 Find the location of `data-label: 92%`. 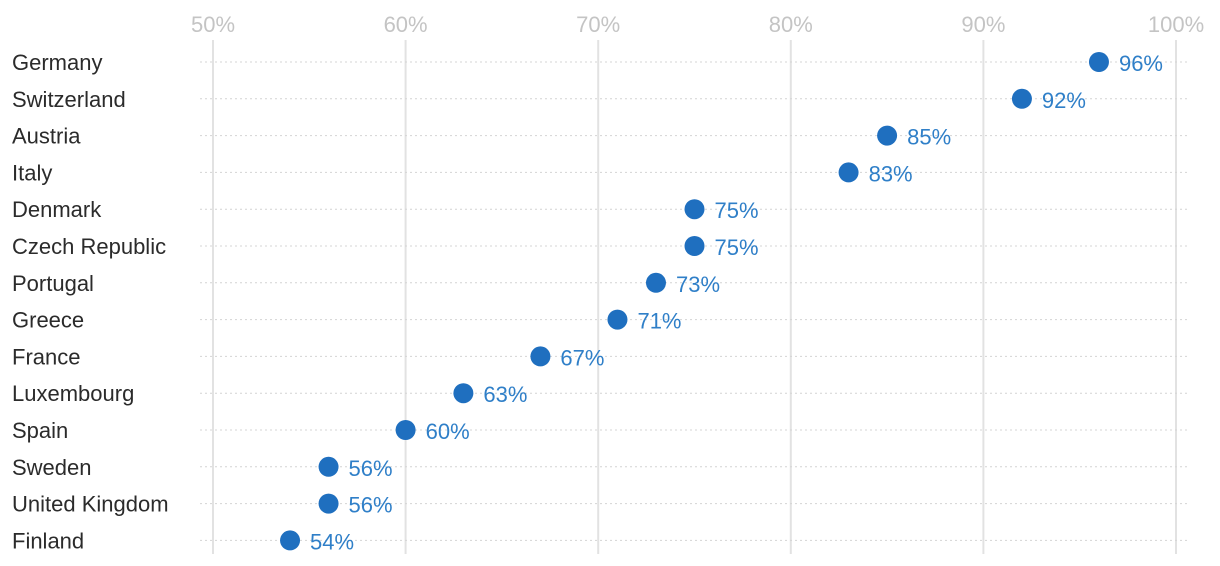

data-label: 92% is located at coordinates (1064, 100).